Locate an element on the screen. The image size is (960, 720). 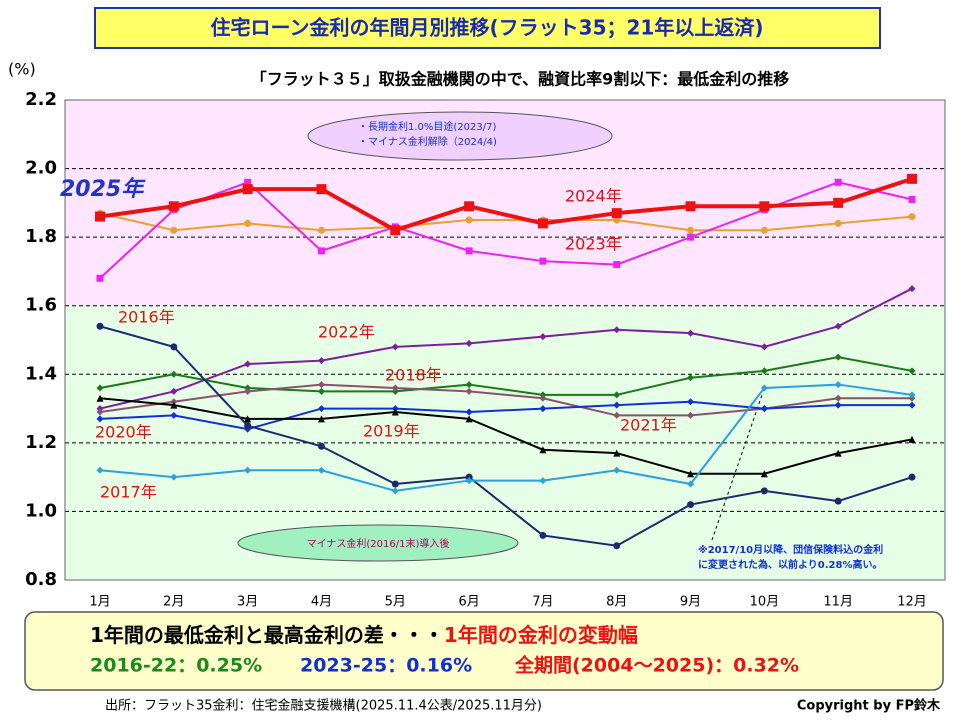
x-tick-label: 8月 is located at coordinates (616, 602).